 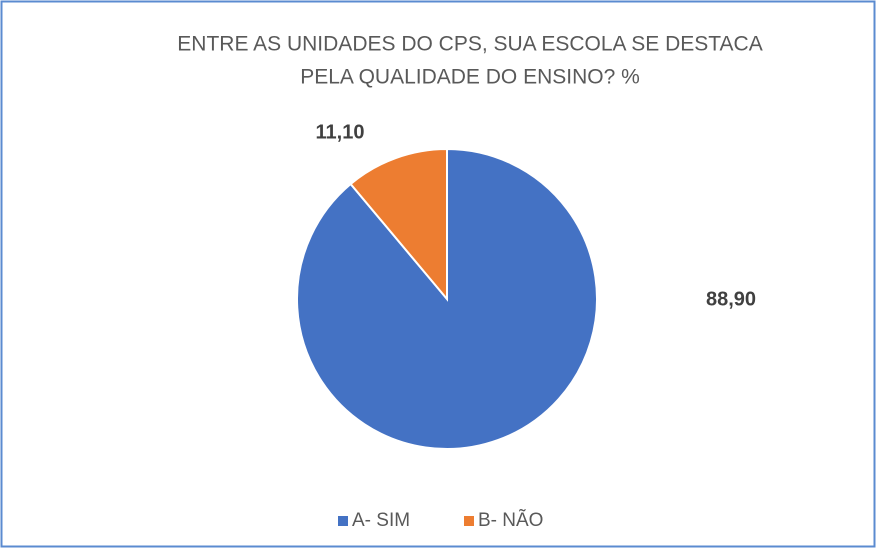 What do you see at coordinates (340, 132) in the screenshot?
I see `data-label: 11,10` at bounding box center [340, 132].